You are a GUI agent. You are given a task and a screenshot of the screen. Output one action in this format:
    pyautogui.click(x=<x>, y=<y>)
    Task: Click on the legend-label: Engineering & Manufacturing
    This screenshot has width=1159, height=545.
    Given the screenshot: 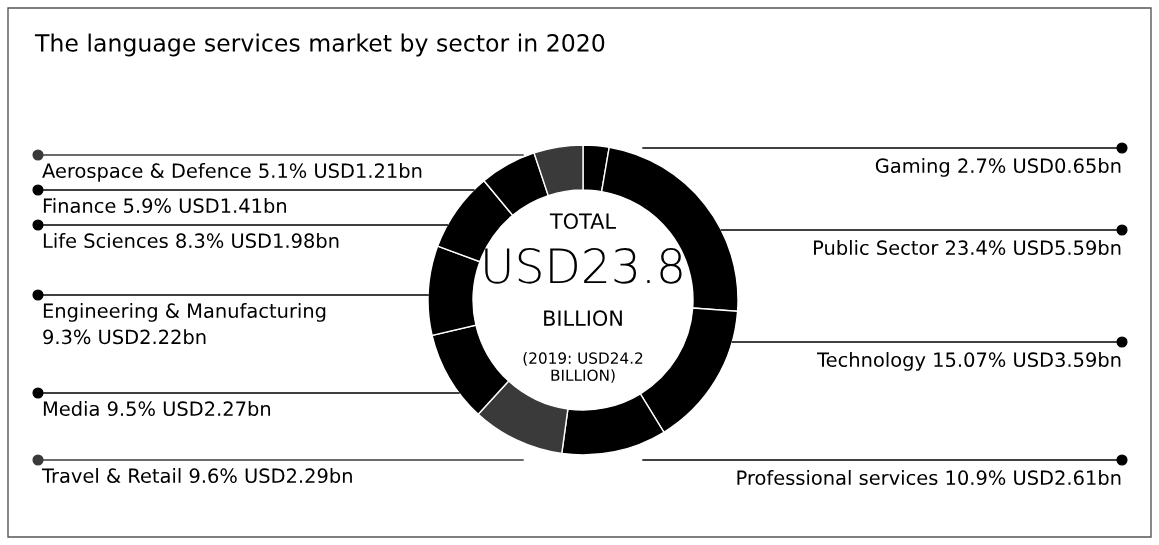 What is the action you would take?
    pyautogui.click(x=184, y=312)
    